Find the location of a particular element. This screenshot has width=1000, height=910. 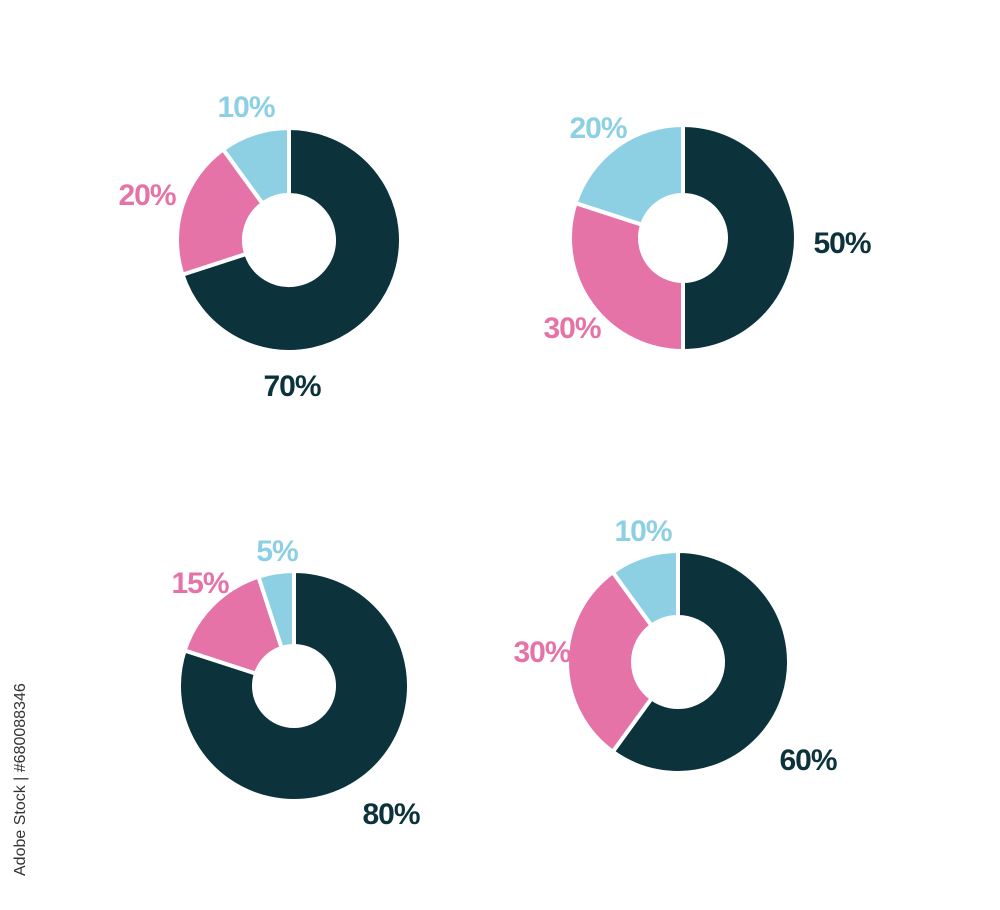

slice-label-4-1: 60% is located at coordinates (807, 760).